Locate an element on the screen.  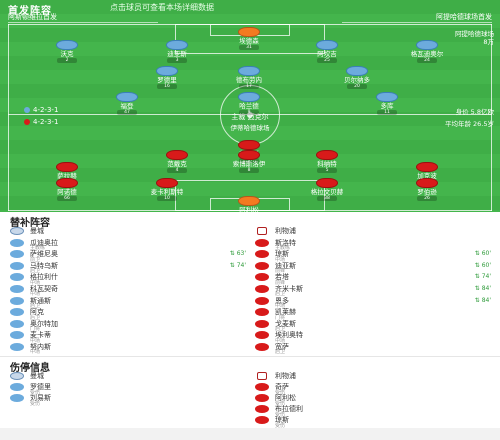
home-sub-row: 麦卡蒂 中场 is located at coordinates (130, 337).